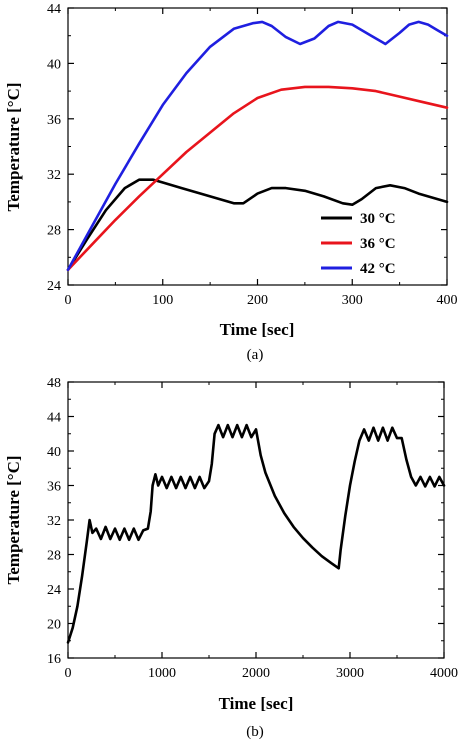 The width and height of the screenshot is (463, 745). Describe the element at coordinates (350, 673) in the screenshot. I see `panel-b-x-tick-label: 3000` at that location.